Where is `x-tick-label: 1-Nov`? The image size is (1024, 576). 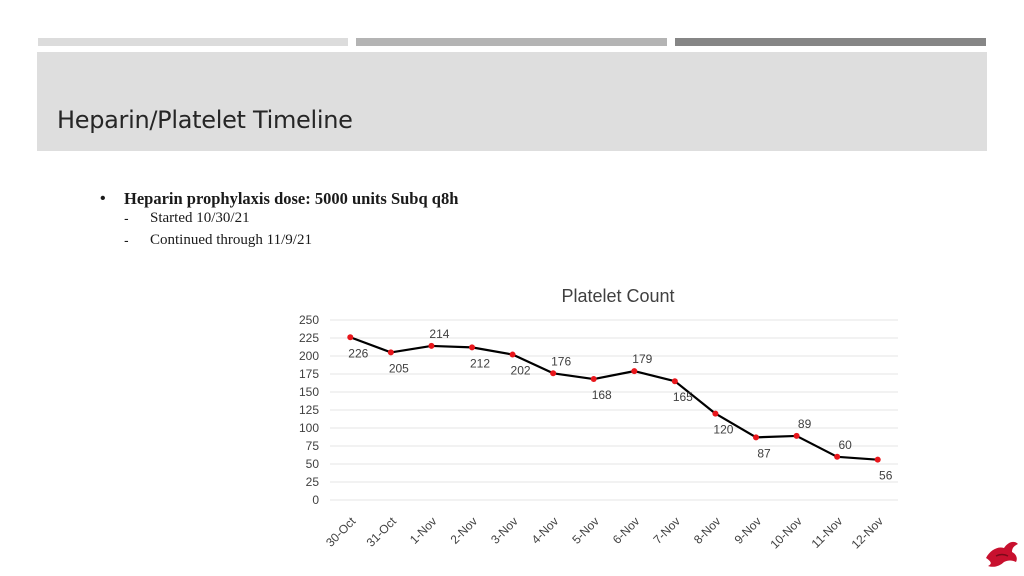
x-tick-label: 1-Nov is located at coordinates (423, 530).